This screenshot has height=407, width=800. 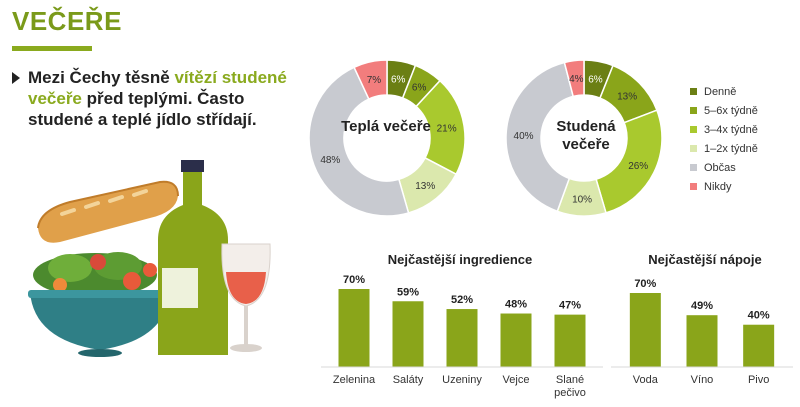 What do you see at coordinates (731, 110) in the screenshot?
I see `legend-label: 5–6x týdně` at bounding box center [731, 110].